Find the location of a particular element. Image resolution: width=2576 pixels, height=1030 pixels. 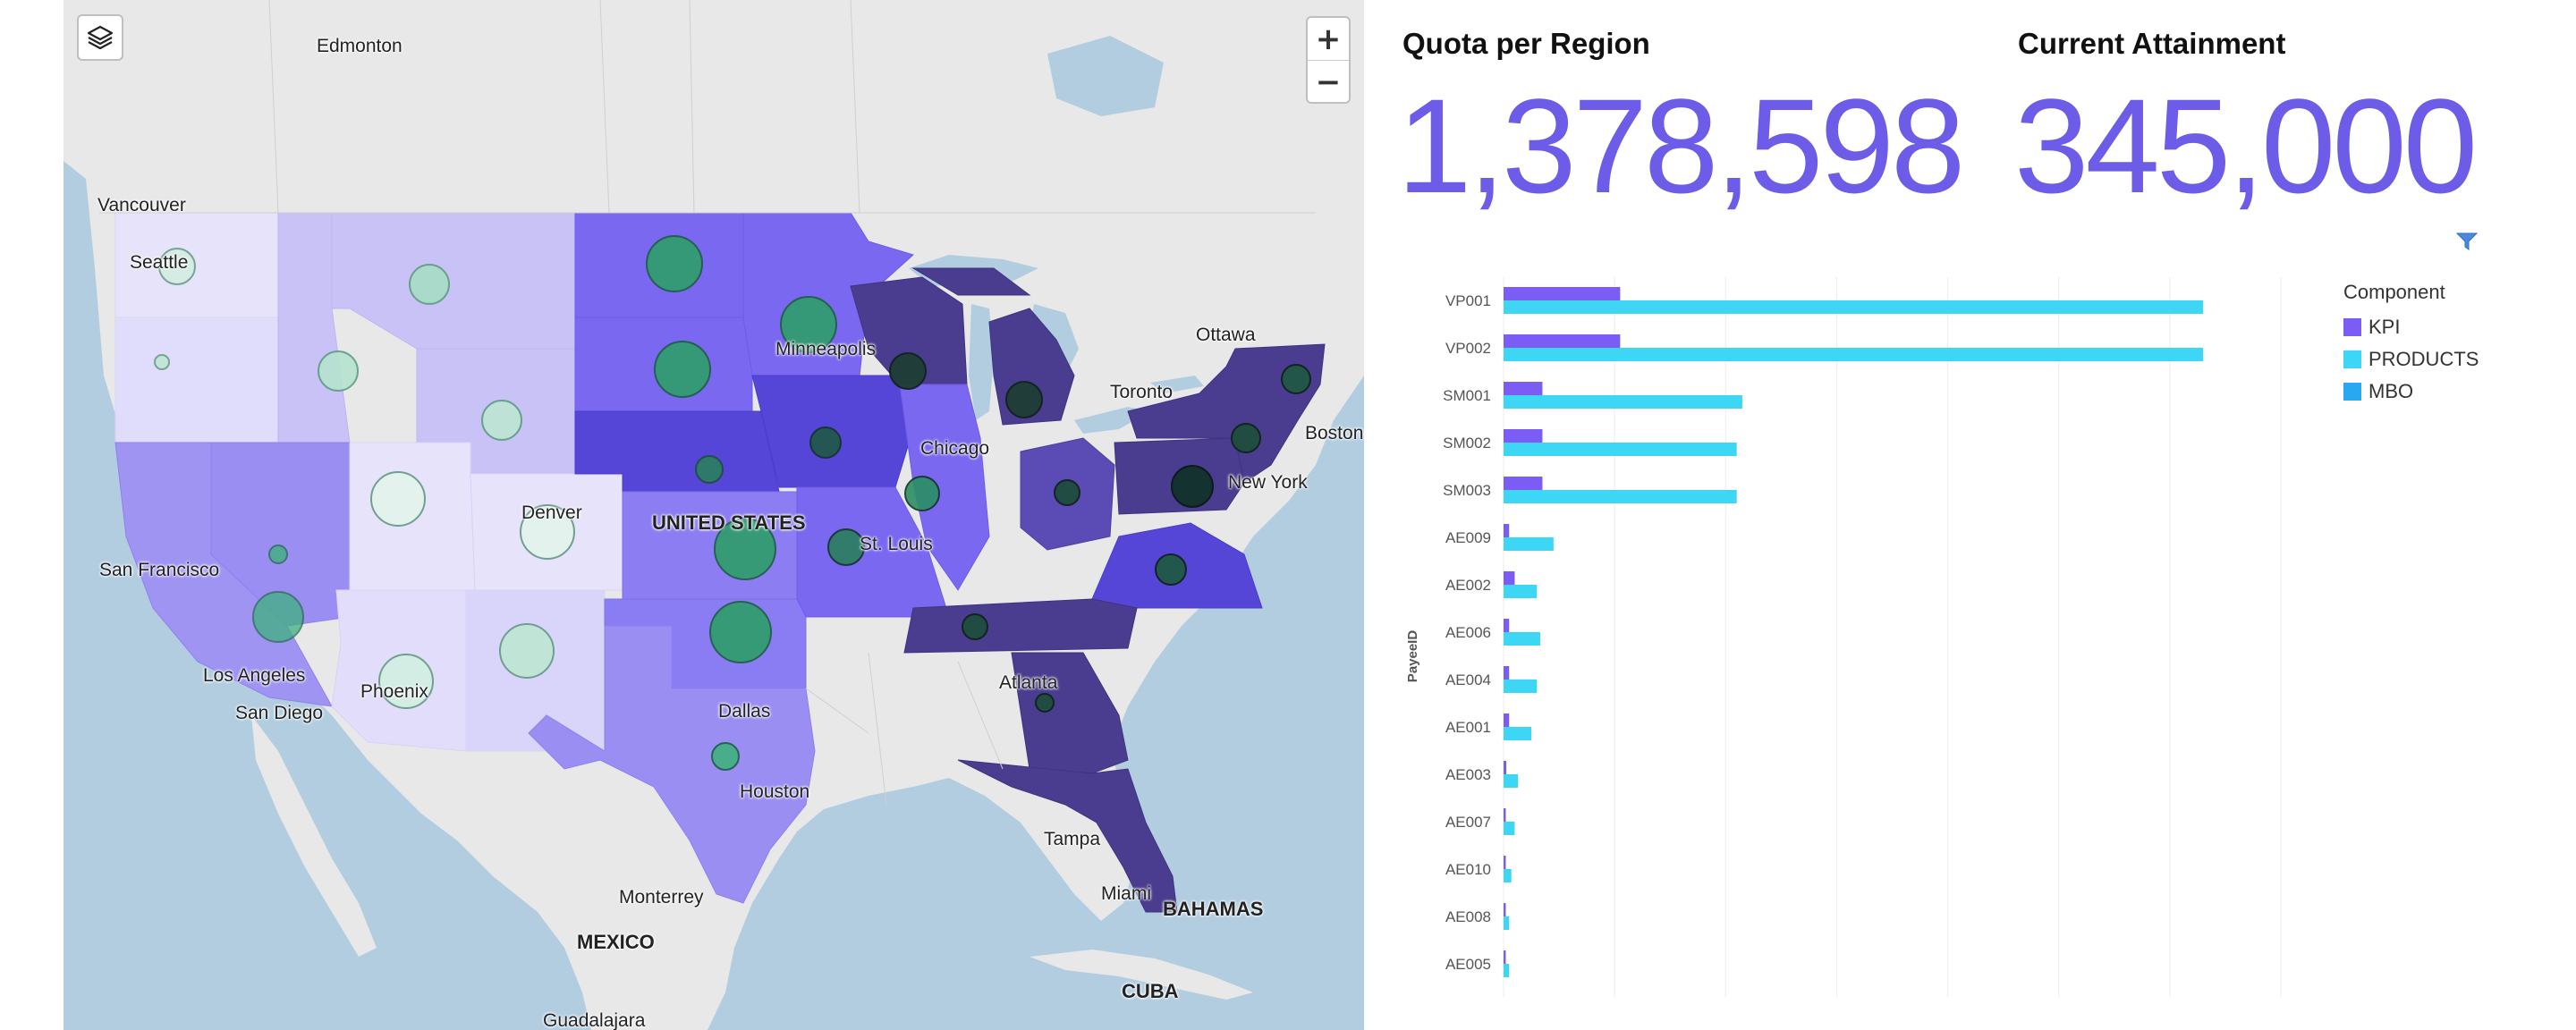

map-label-minneapolis: Minneapolis is located at coordinates (826, 349).